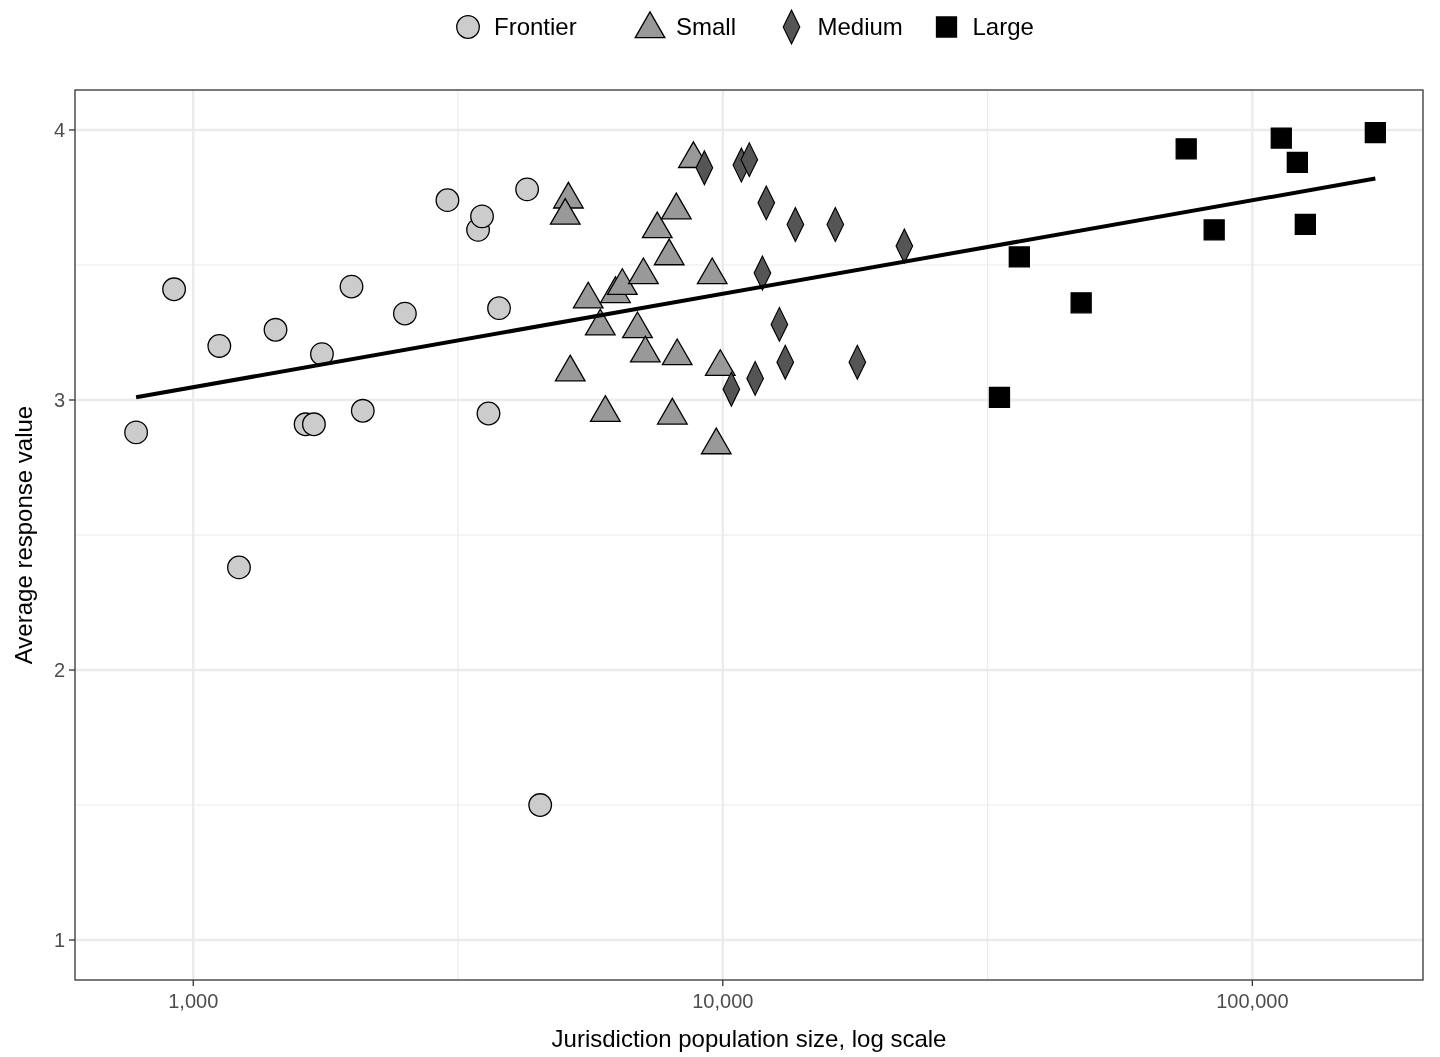 The width and height of the screenshot is (1440, 1057). What do you see at coordinates (723, 1001) in the screenshot?
I see `x-tick-label: 10,000` at bounding box center [723, 1001].